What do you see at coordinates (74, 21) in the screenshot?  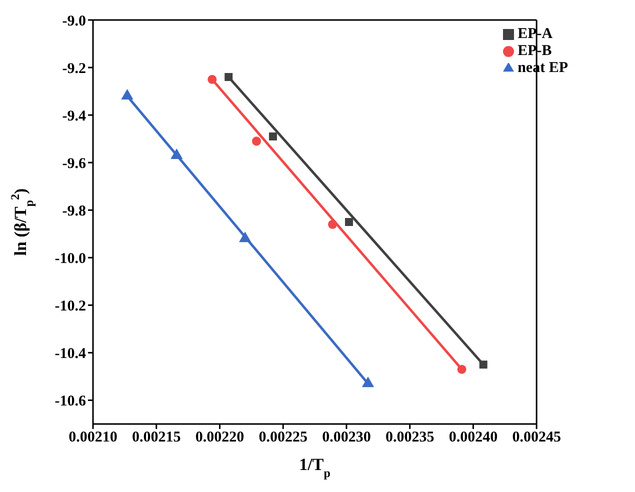 I see `y-tick-label: -9.0` at bounding box center [74, 21].